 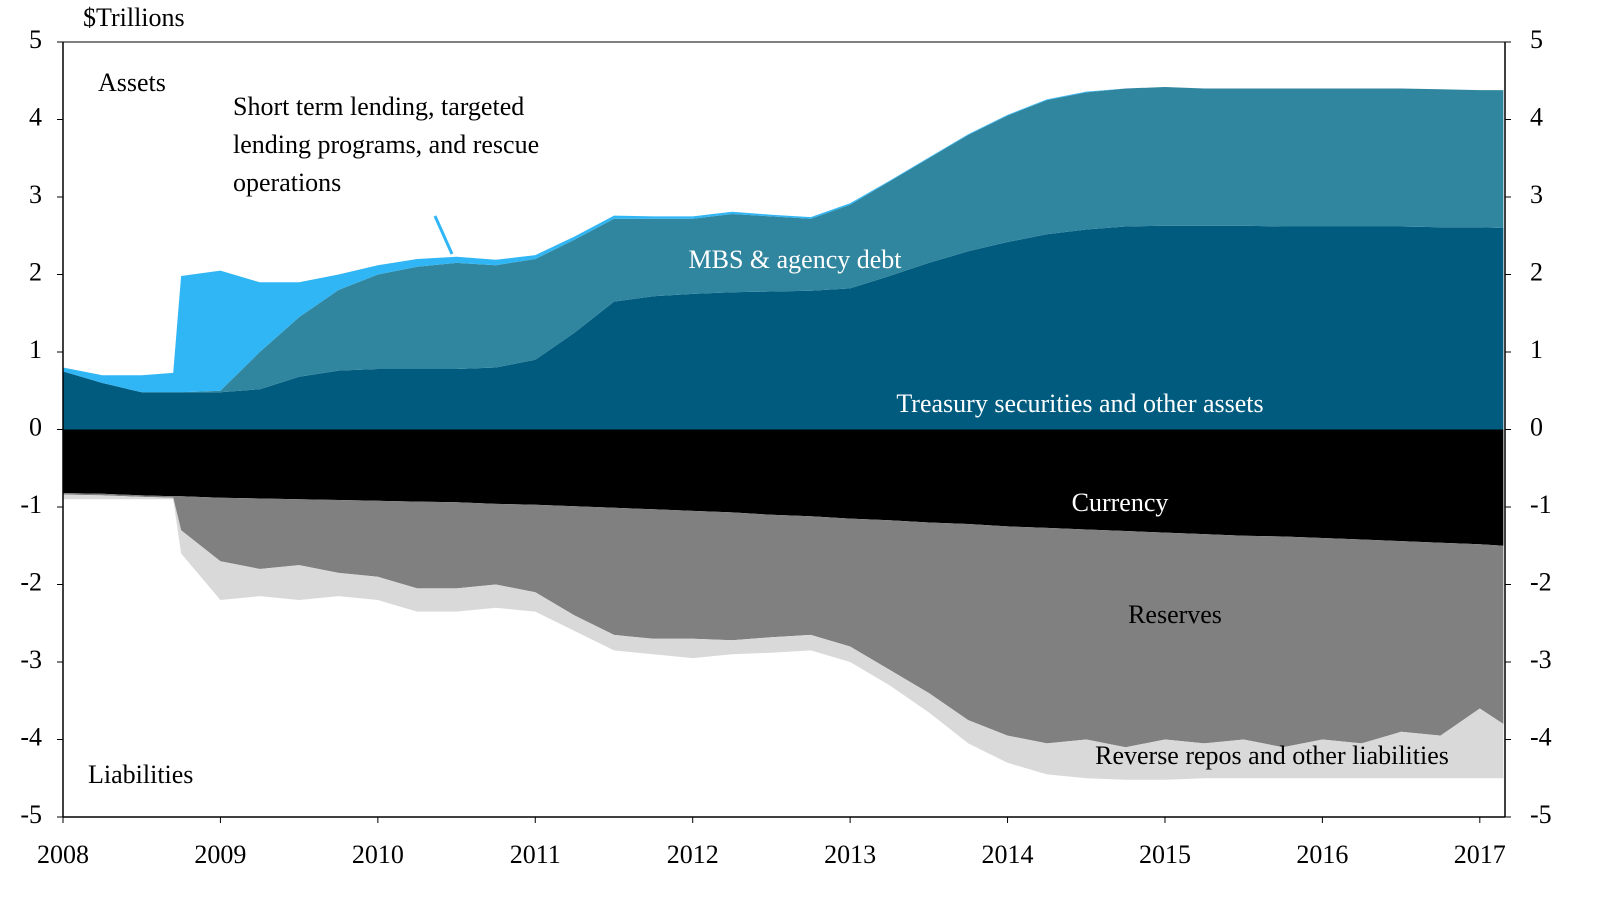 I want to click on y2-tick-label: -1, so click(x=1541, y=504).